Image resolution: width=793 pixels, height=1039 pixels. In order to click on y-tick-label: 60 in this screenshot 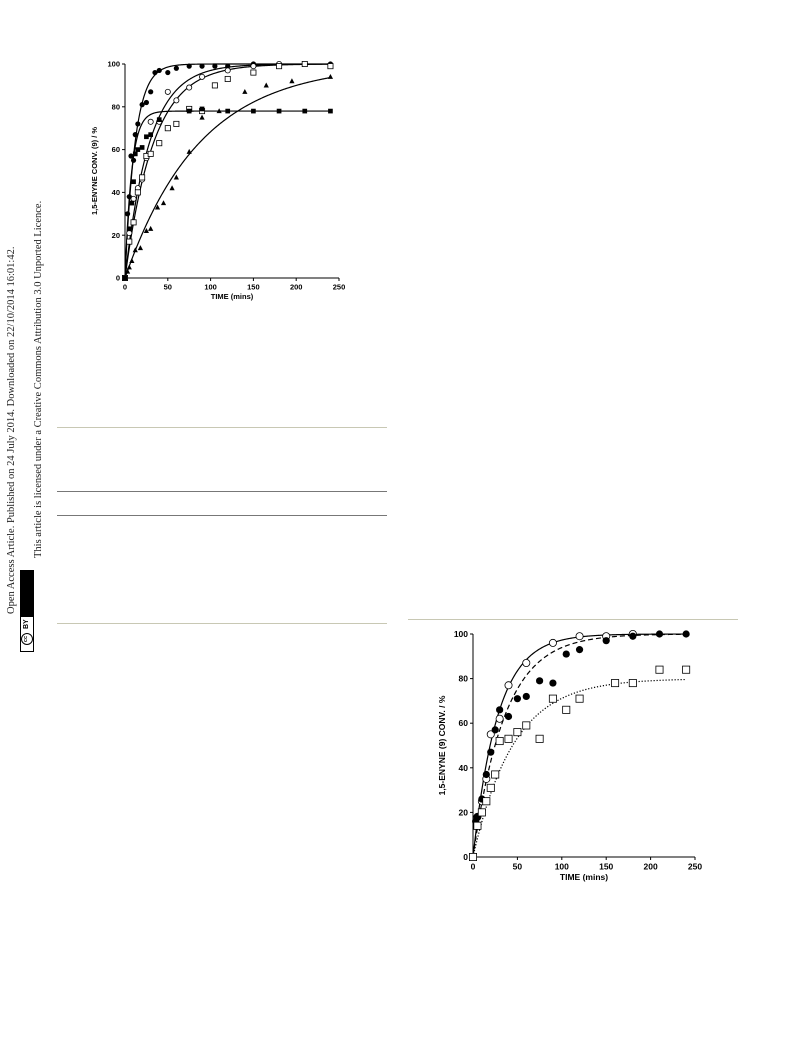, I will do `click(464, 723)`.